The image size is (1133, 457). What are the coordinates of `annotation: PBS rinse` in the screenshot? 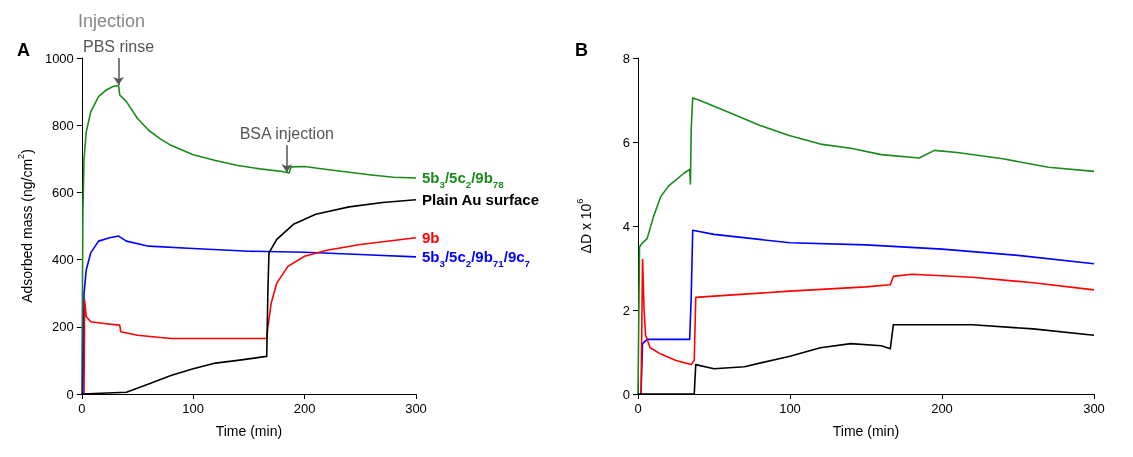 It's located at (119, 46).